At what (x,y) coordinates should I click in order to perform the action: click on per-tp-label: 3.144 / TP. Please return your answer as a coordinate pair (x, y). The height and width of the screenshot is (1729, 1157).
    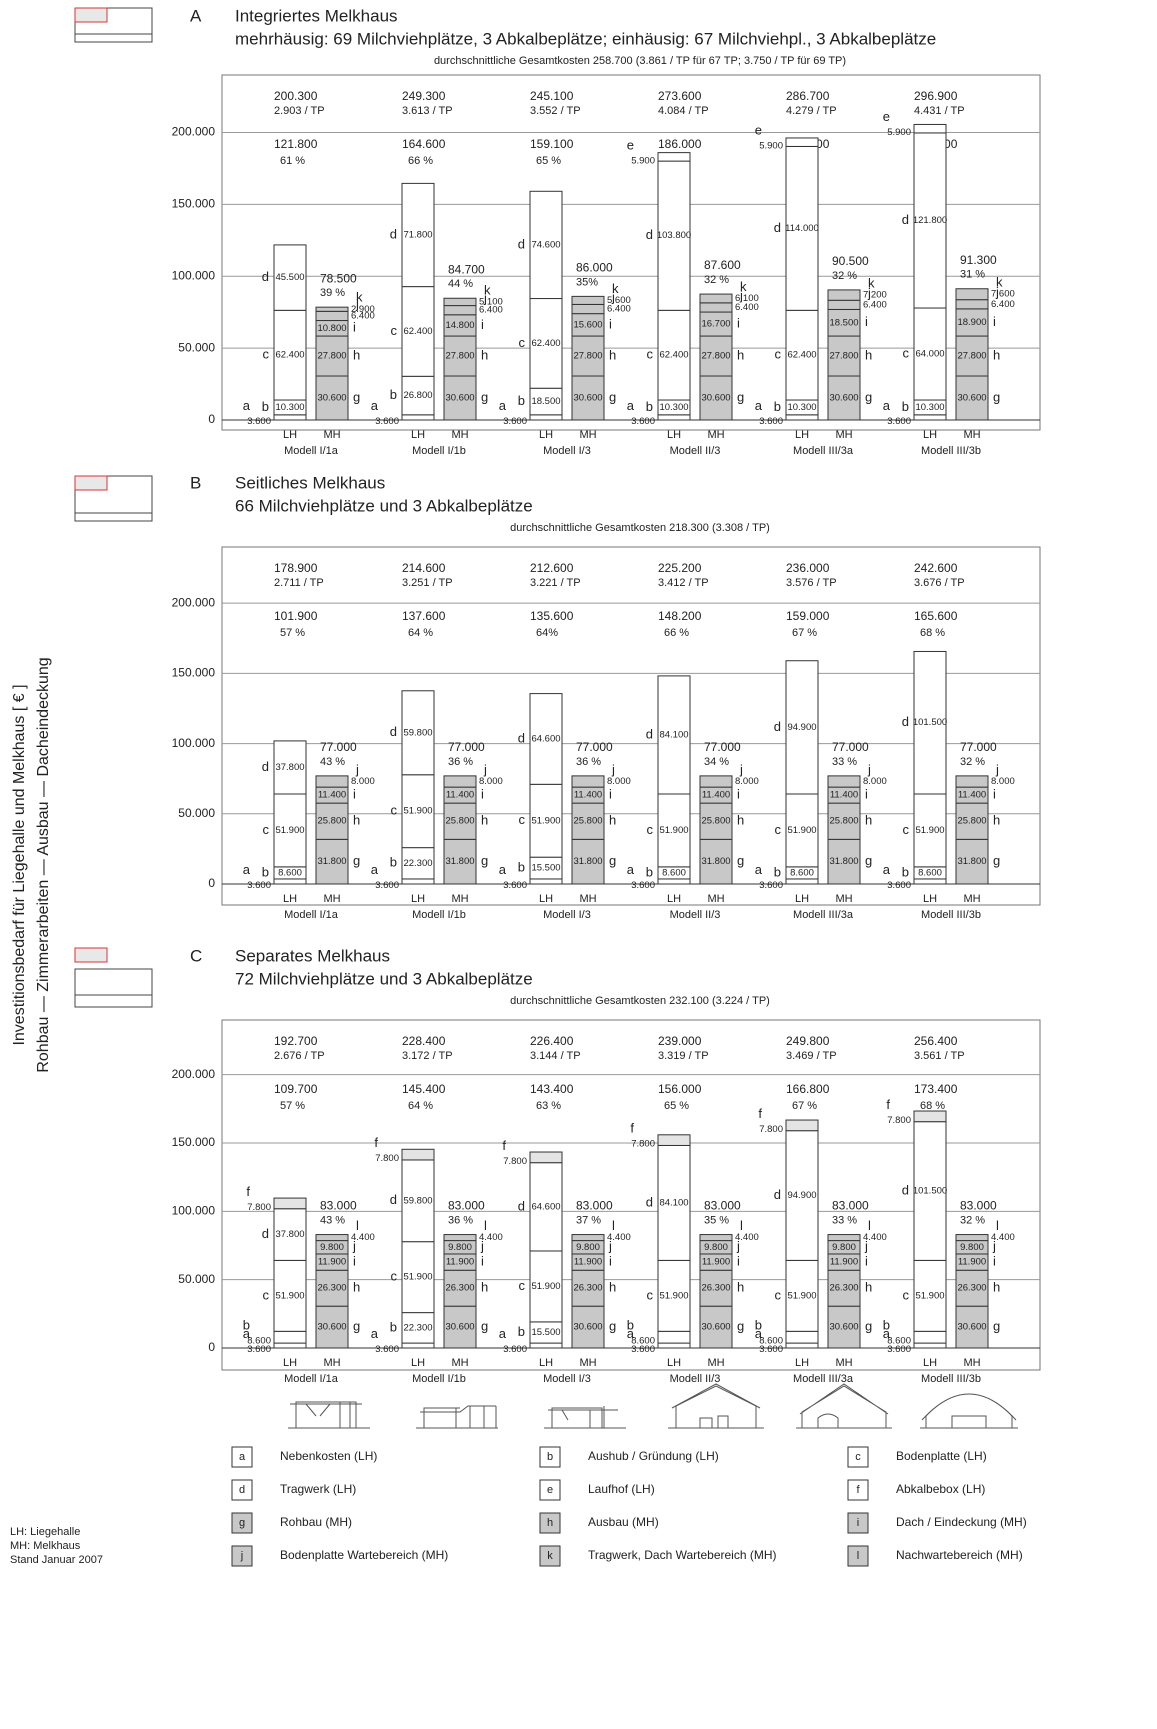
    Looking at the image, I should click on (555, 1056).